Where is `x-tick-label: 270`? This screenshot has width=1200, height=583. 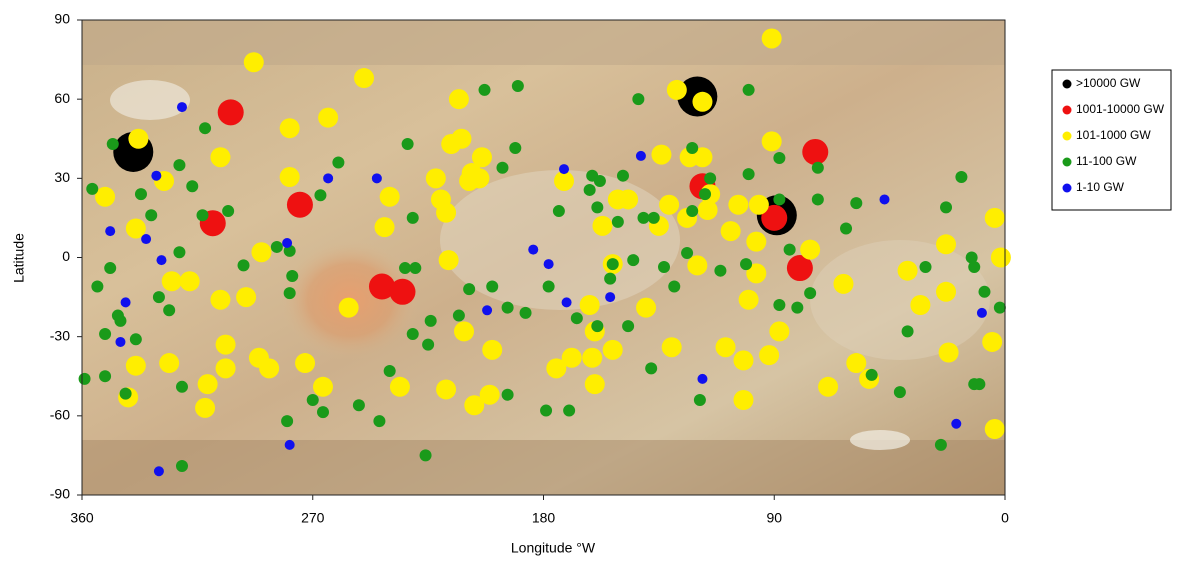
x-tick-label: 270 is located at coordinates (313, 518).